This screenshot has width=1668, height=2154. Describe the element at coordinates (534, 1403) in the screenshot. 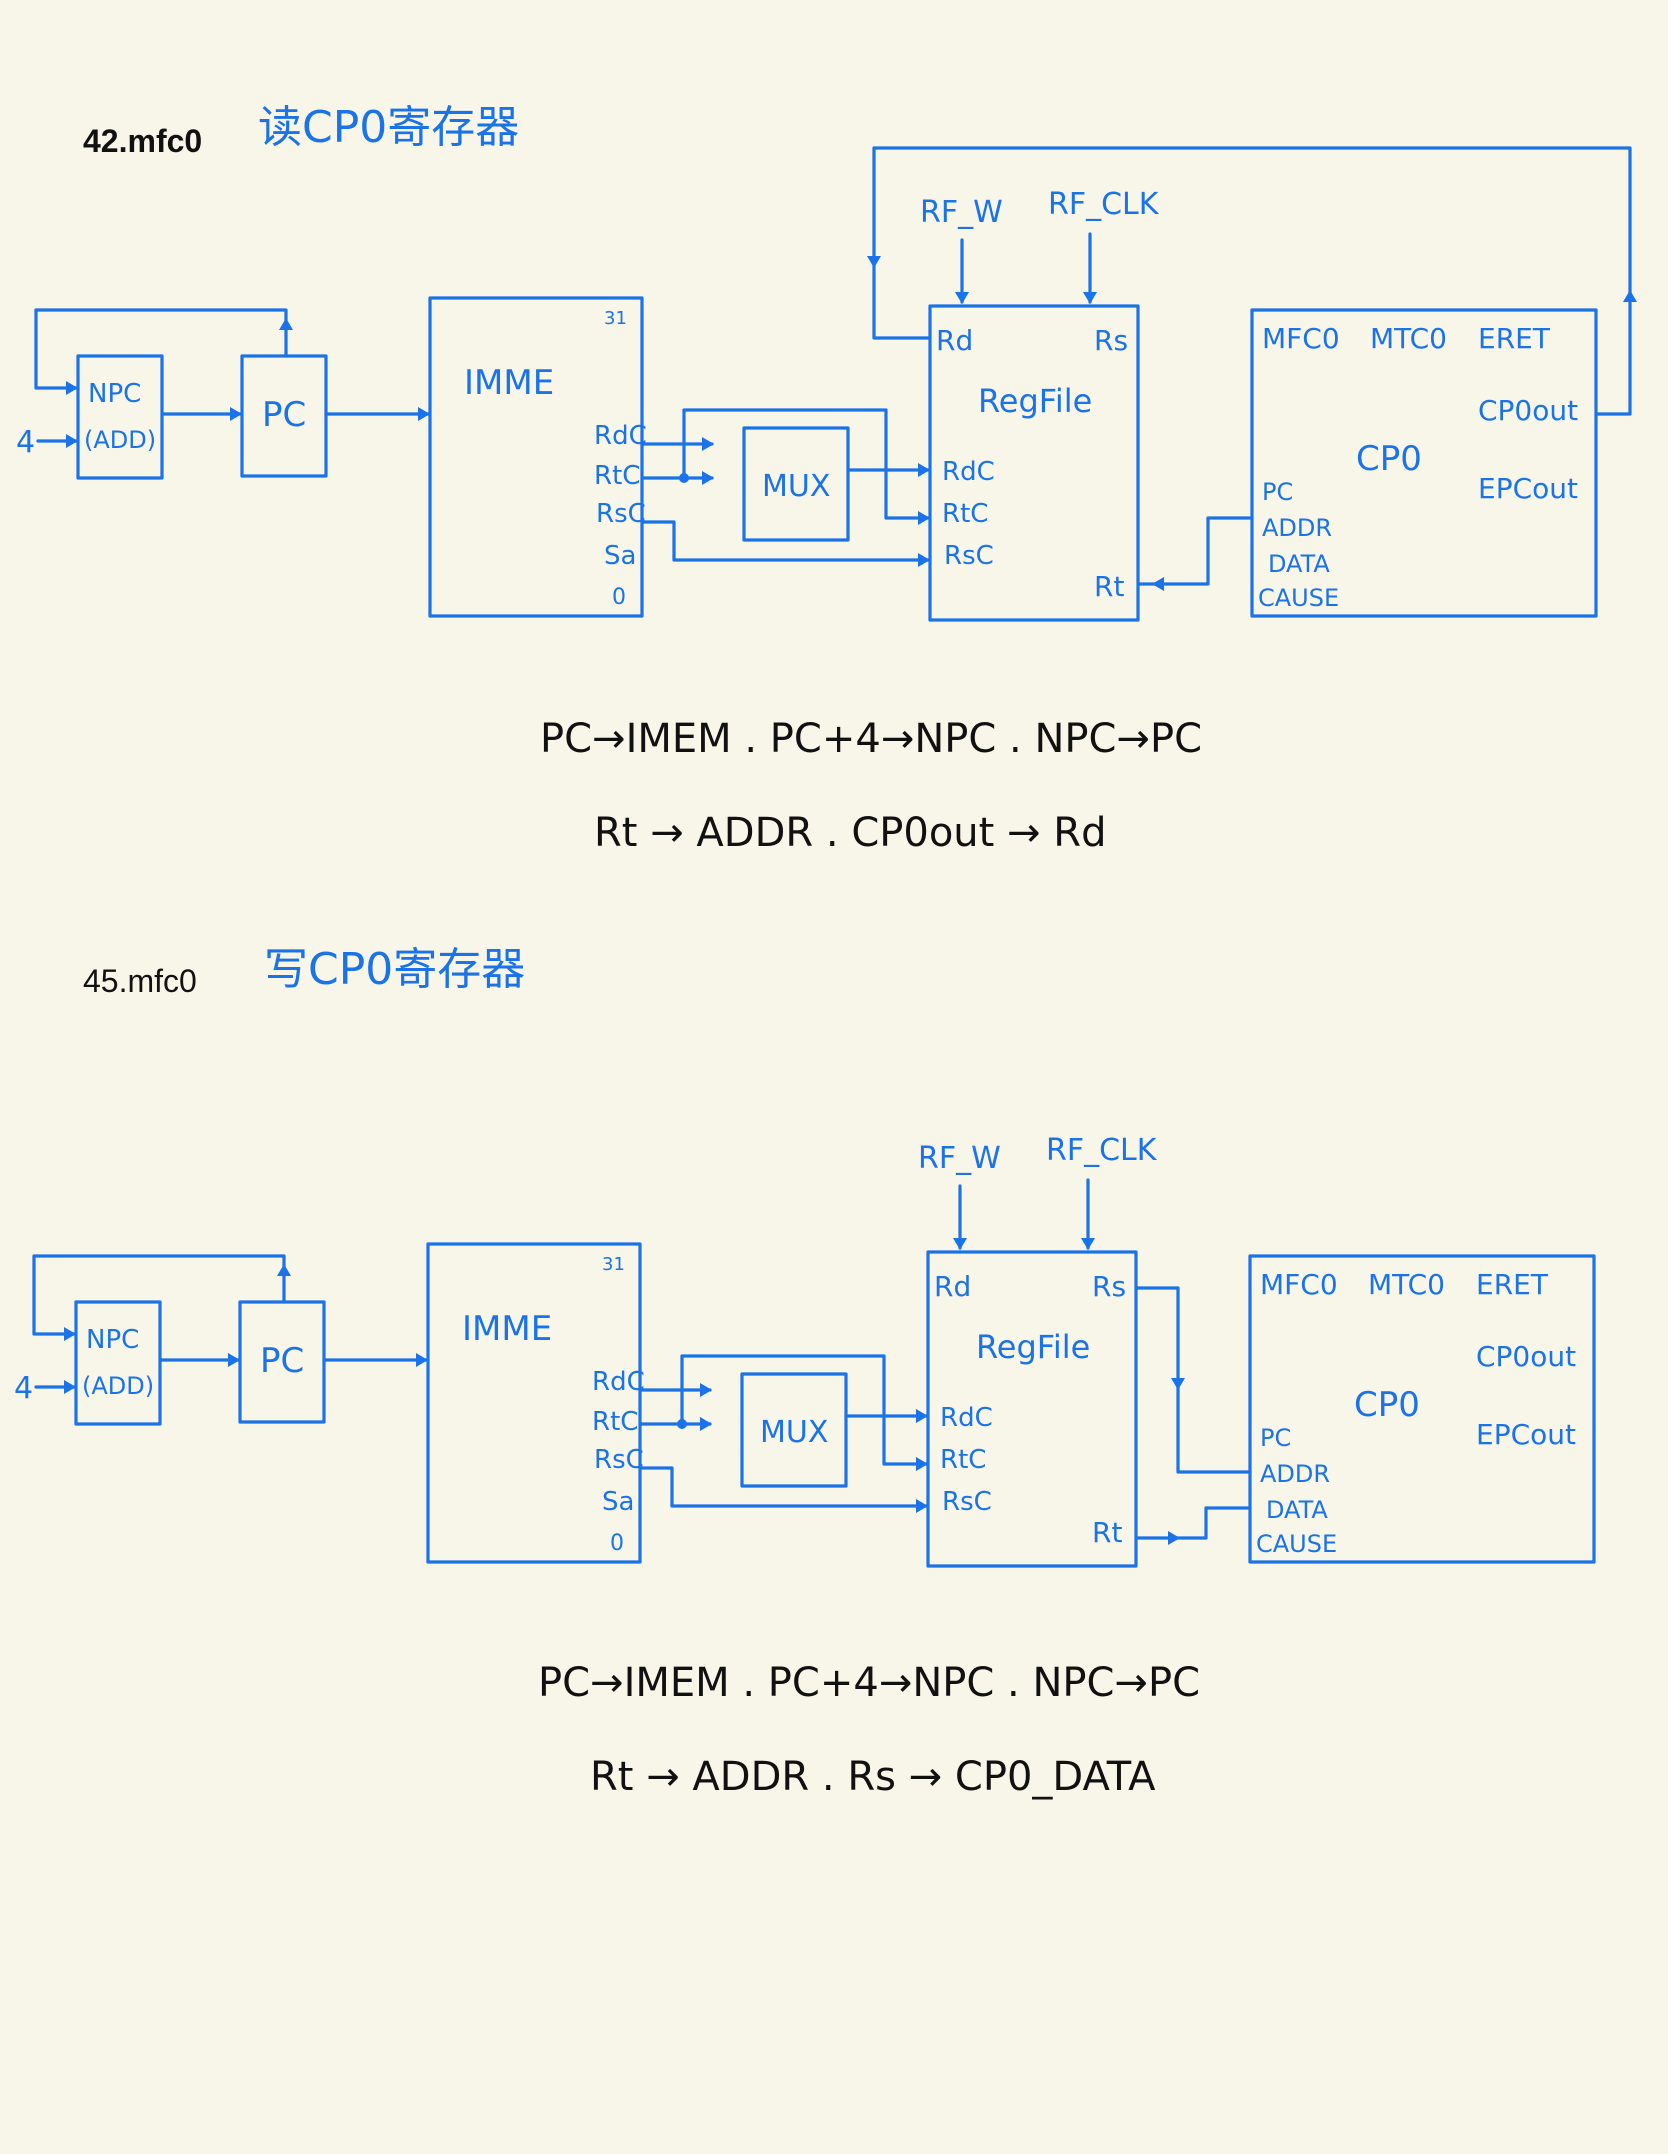

I see `imem-box` at that location.